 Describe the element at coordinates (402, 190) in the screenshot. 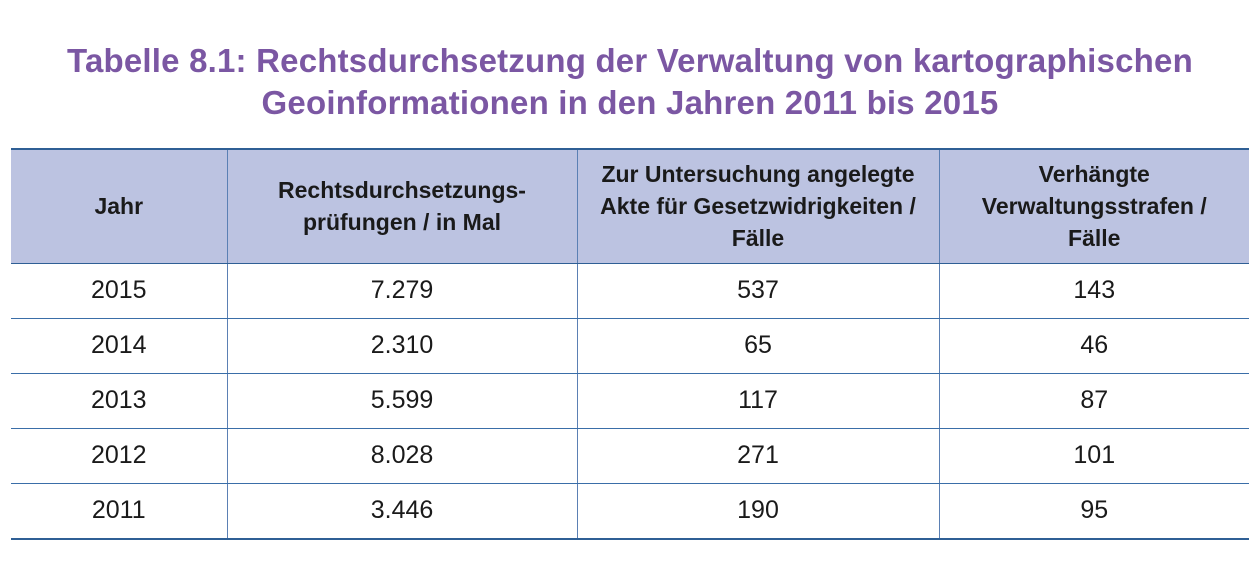

I see `header-text: Rechtsdurchsetzungs-` at that location.